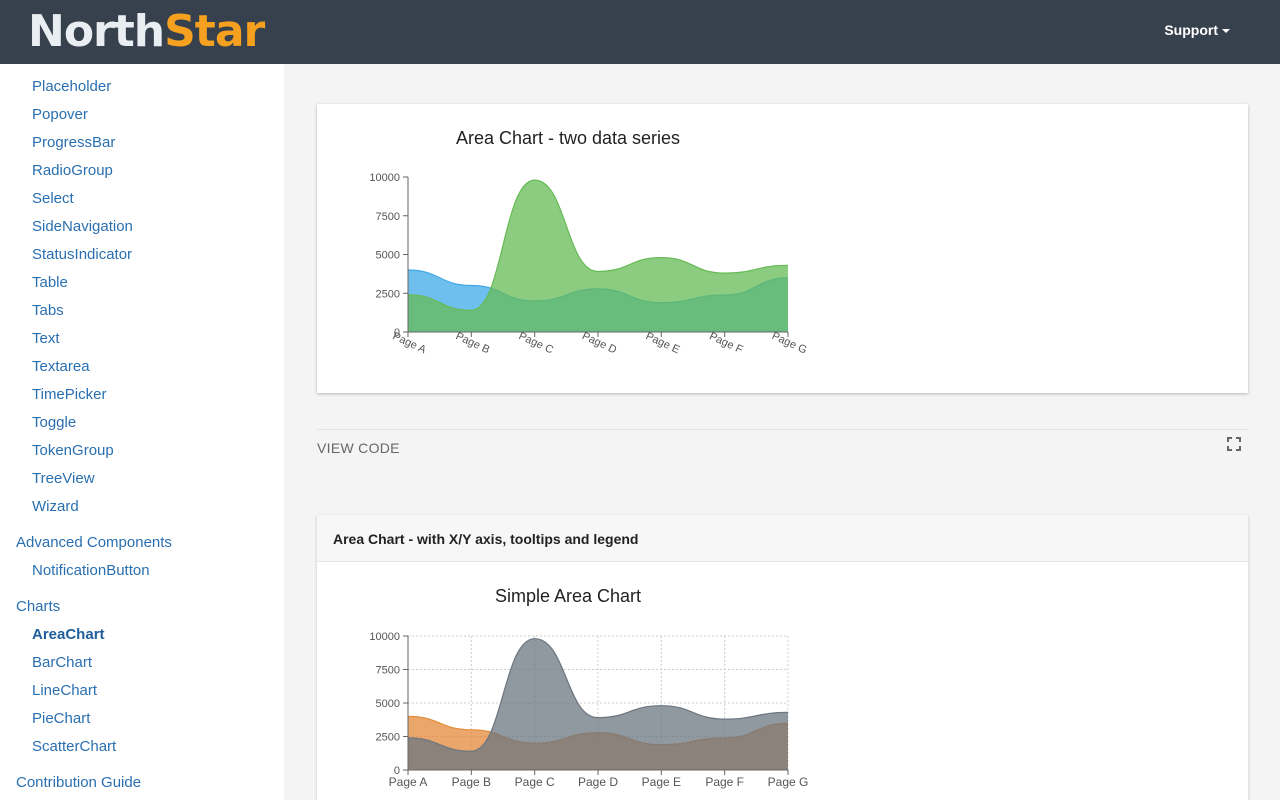 The height and width of the screenshot is (800, 1280). I want to click on sidebar-item-timepicker: TimePicker, so click(69, 394).